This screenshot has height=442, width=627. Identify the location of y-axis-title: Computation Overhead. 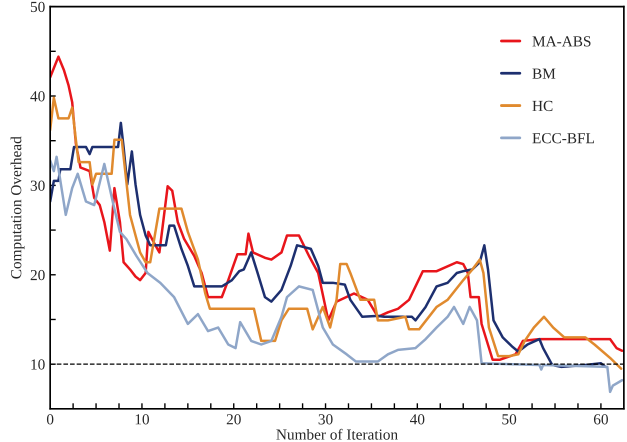
(17, 207).